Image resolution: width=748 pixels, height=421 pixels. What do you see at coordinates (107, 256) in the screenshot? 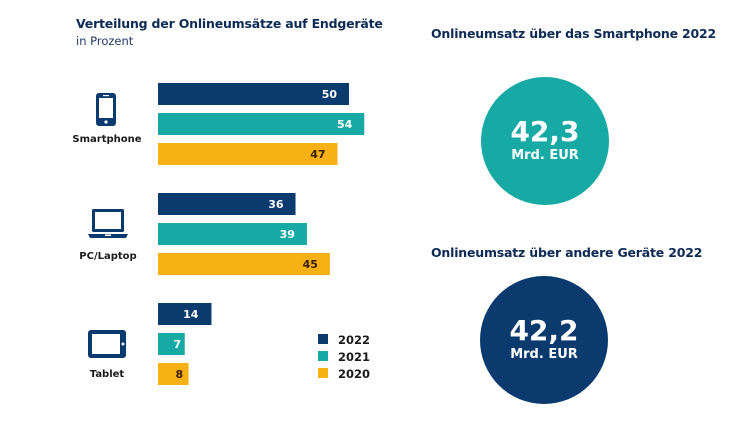
I see `category-label: PC/Laptop` at bounding box center [107, 256].